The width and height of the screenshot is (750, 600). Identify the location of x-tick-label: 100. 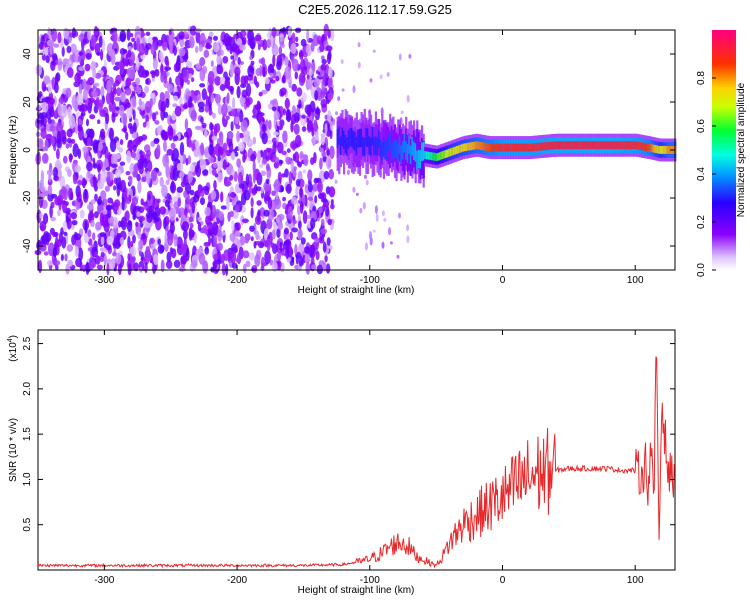
(635, 280).